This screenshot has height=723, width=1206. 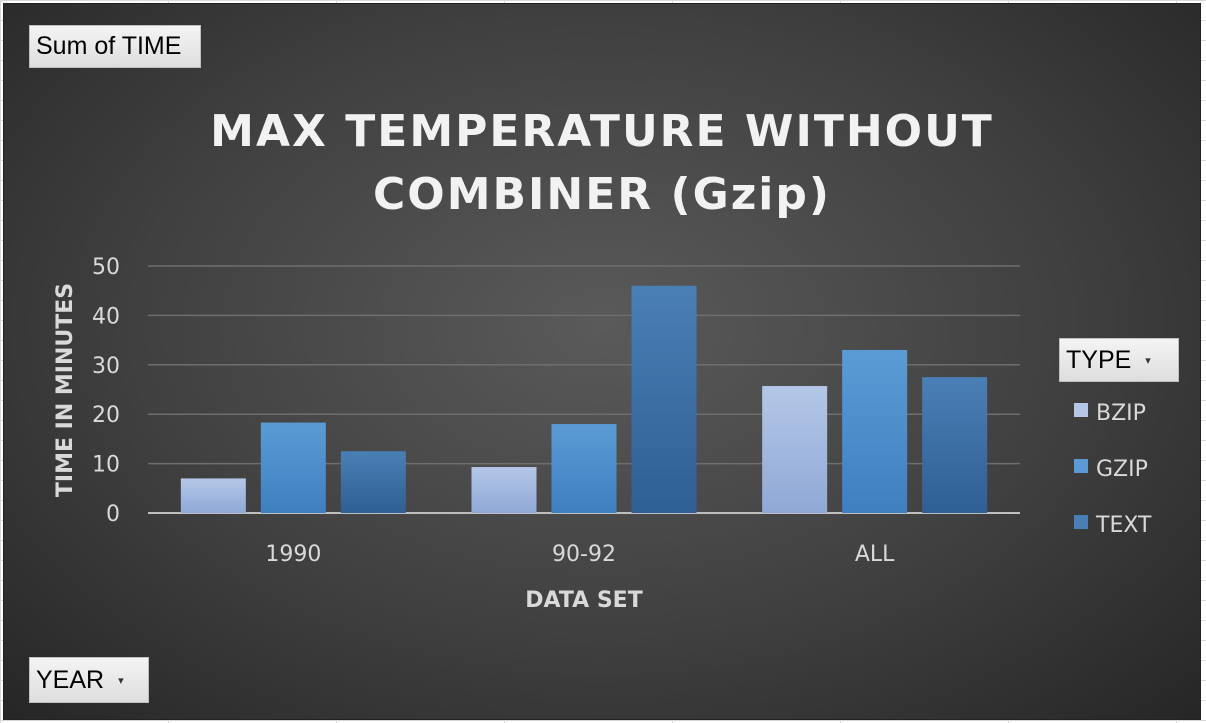 What do you see at coordinates (106, 267) in the screenshot?
I see `y-tick-label: 50` at bounding box center [106, 267].